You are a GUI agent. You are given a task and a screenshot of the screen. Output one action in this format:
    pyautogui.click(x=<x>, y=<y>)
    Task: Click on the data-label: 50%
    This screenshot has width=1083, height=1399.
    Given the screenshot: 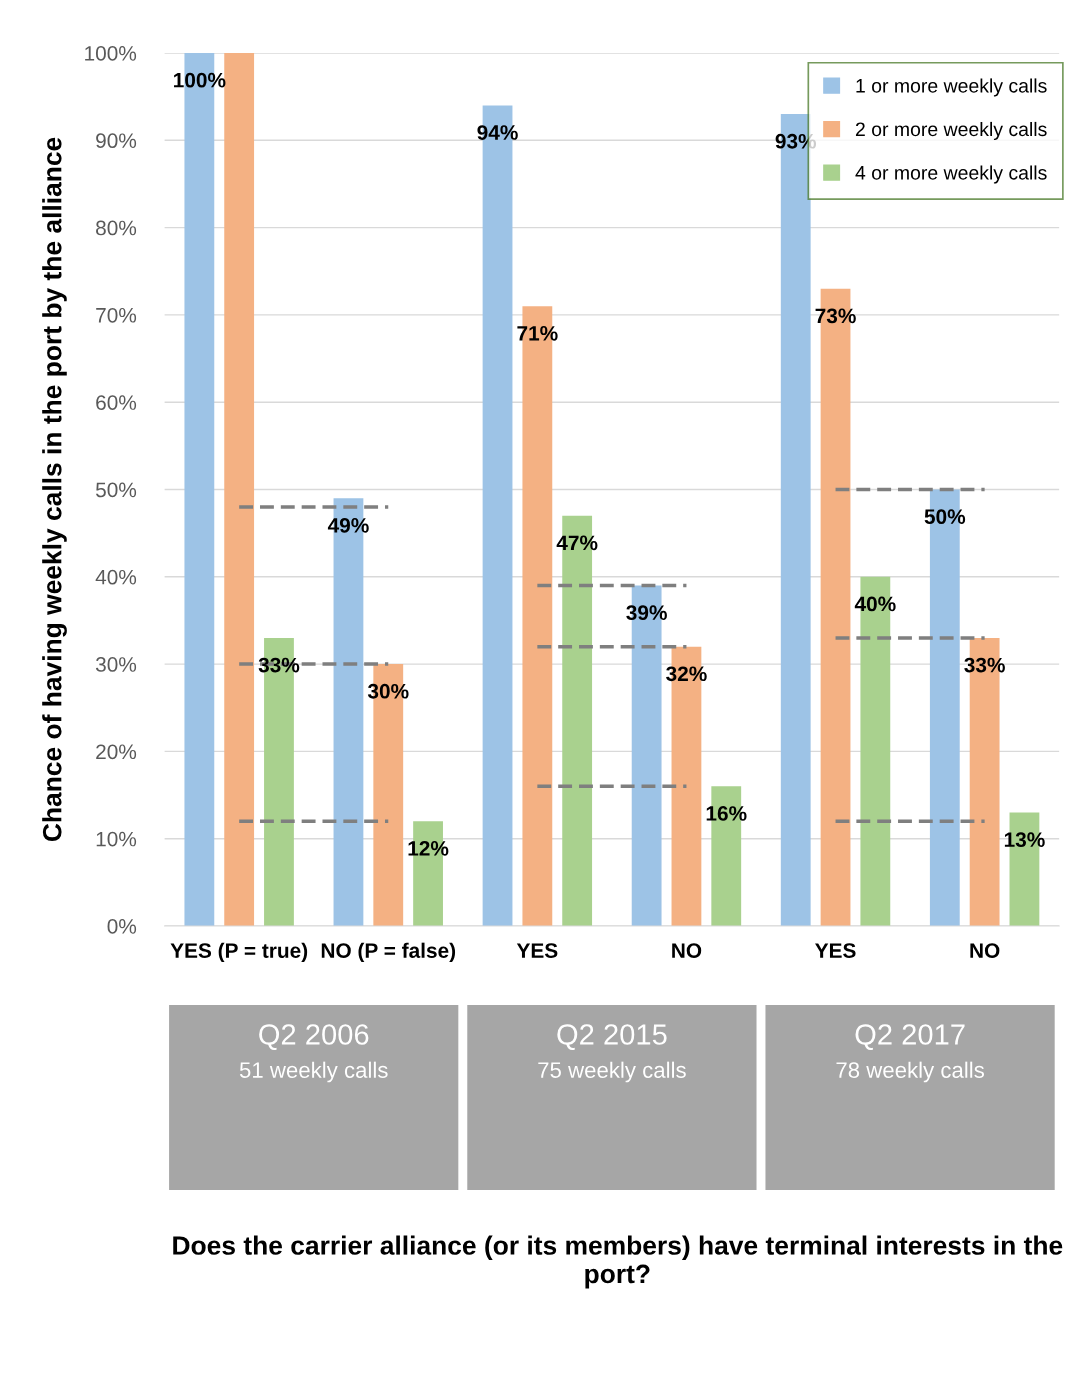 What is the action you would take?
    pyautogui.click(x=945, y=517)
    